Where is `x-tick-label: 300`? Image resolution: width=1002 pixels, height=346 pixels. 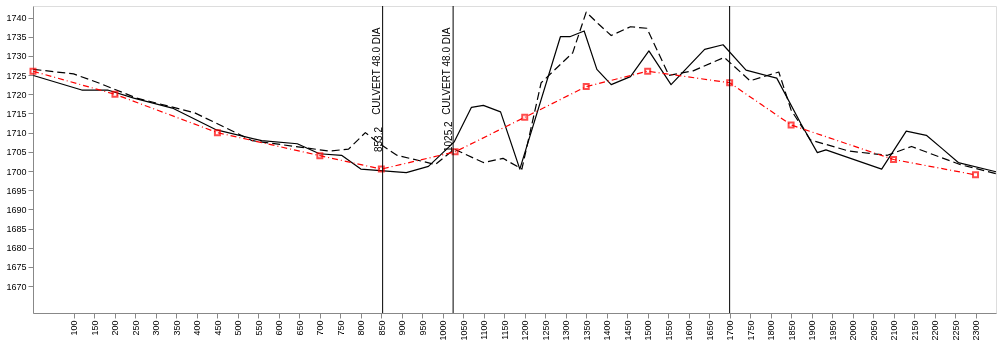 x-tick-label: 300 is located at coordinates (156, 328).